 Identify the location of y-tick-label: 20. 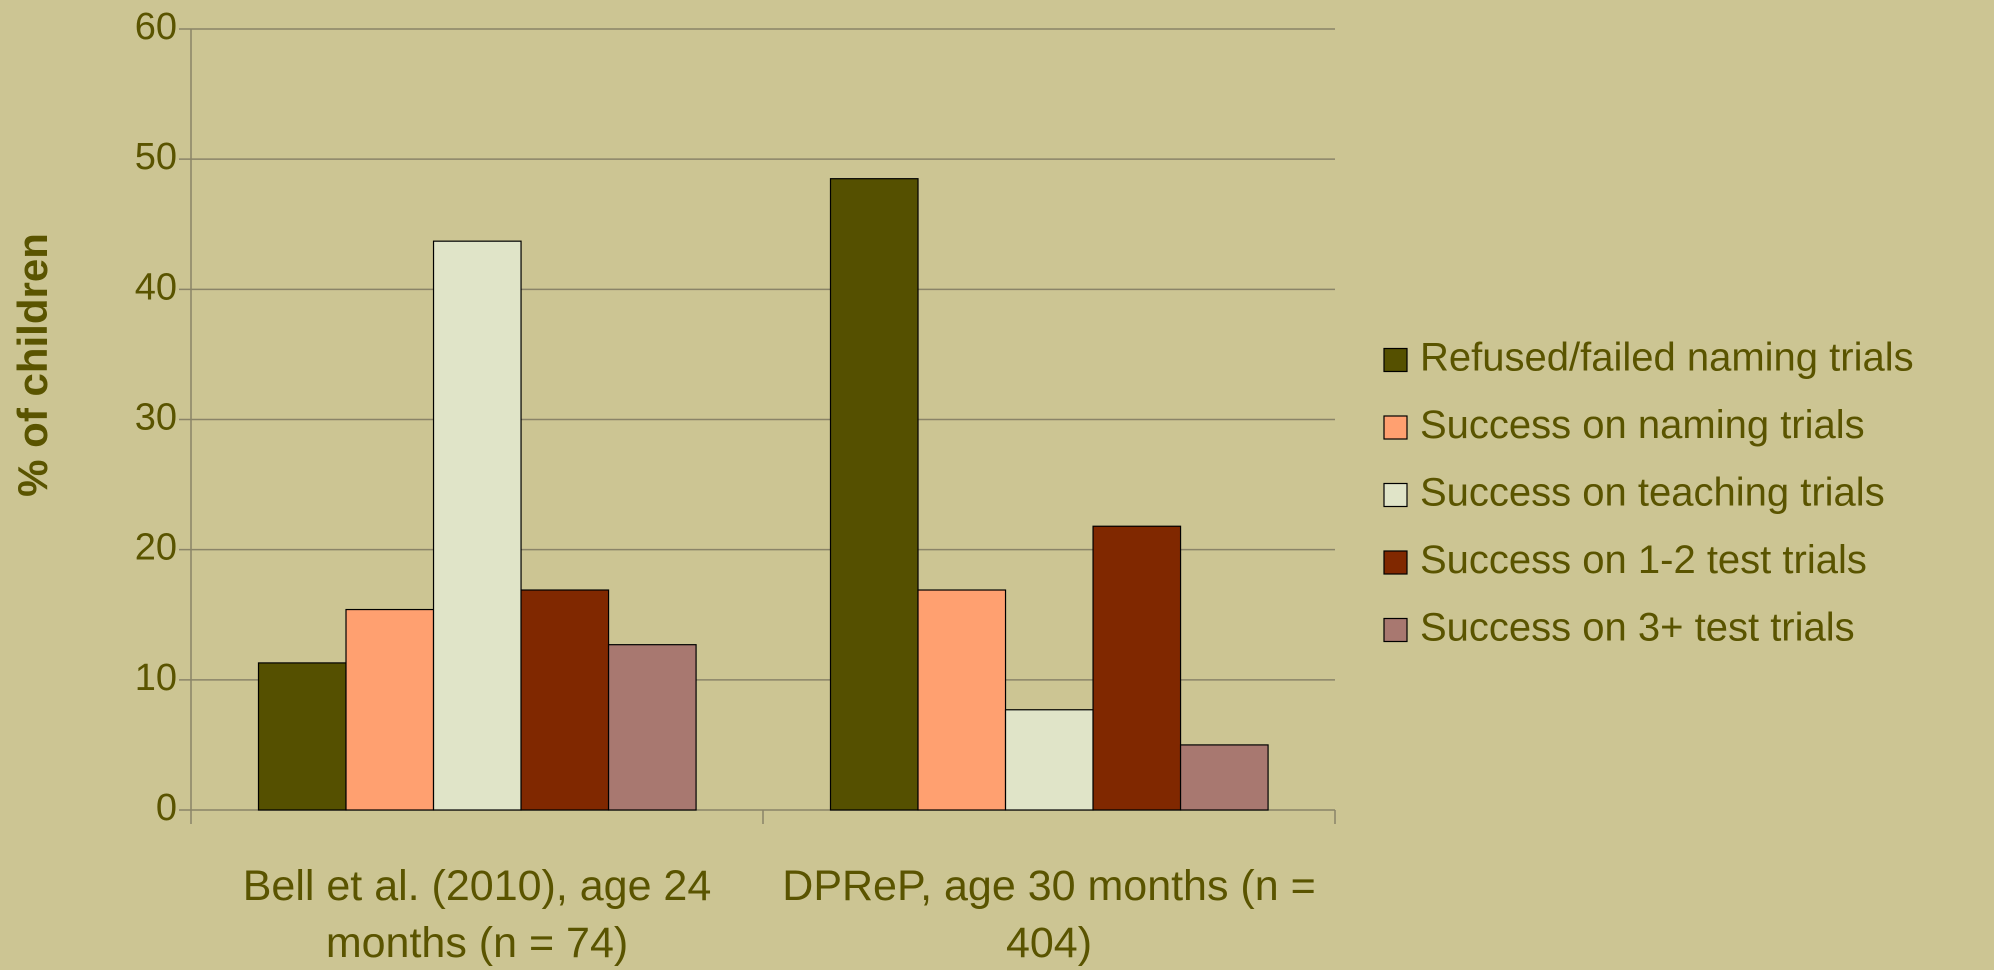
(156, 548).